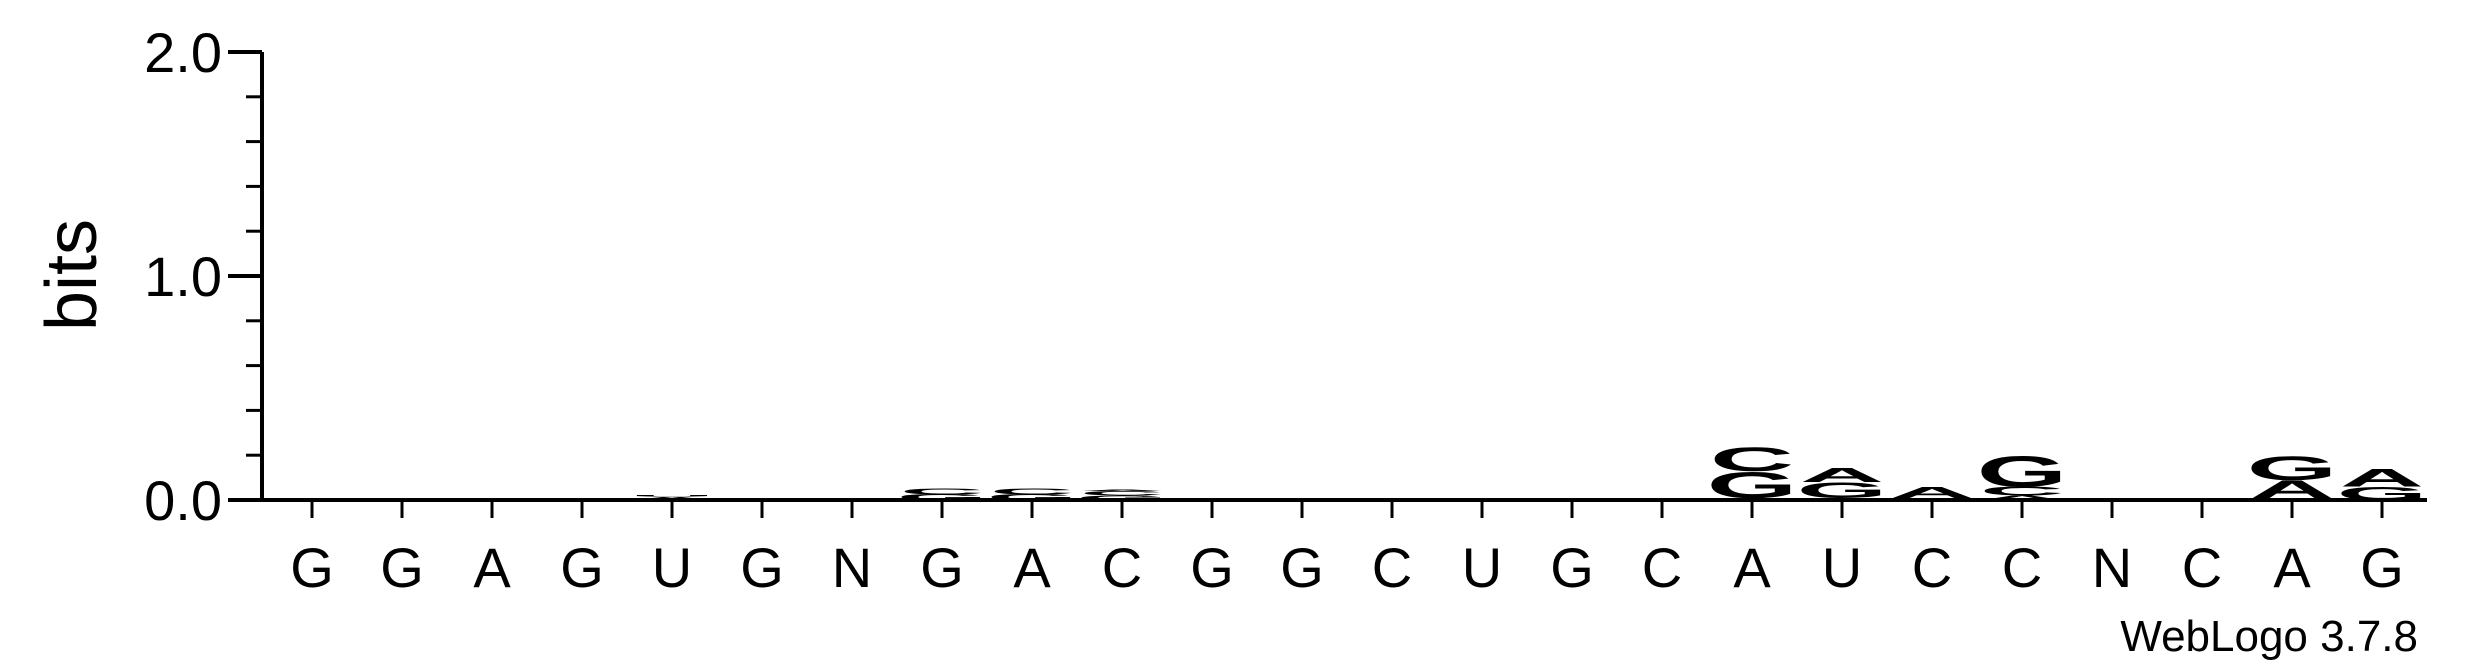  What do you see at coordinates (183, 276) in the screenshot?
I see `y-tick-label: 1.0` at bounding box center [183, 276].